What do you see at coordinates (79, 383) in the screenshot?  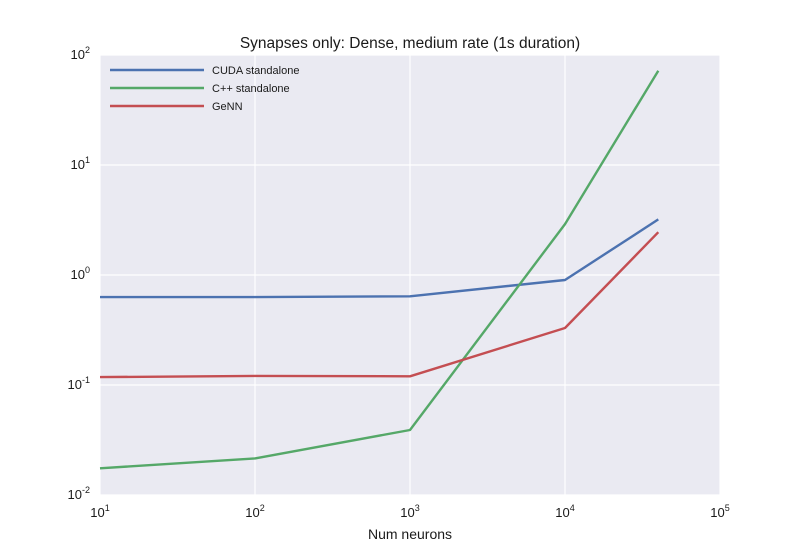 I see `y-tick-label: 10⁻¹` at bounding box center [79, 383].